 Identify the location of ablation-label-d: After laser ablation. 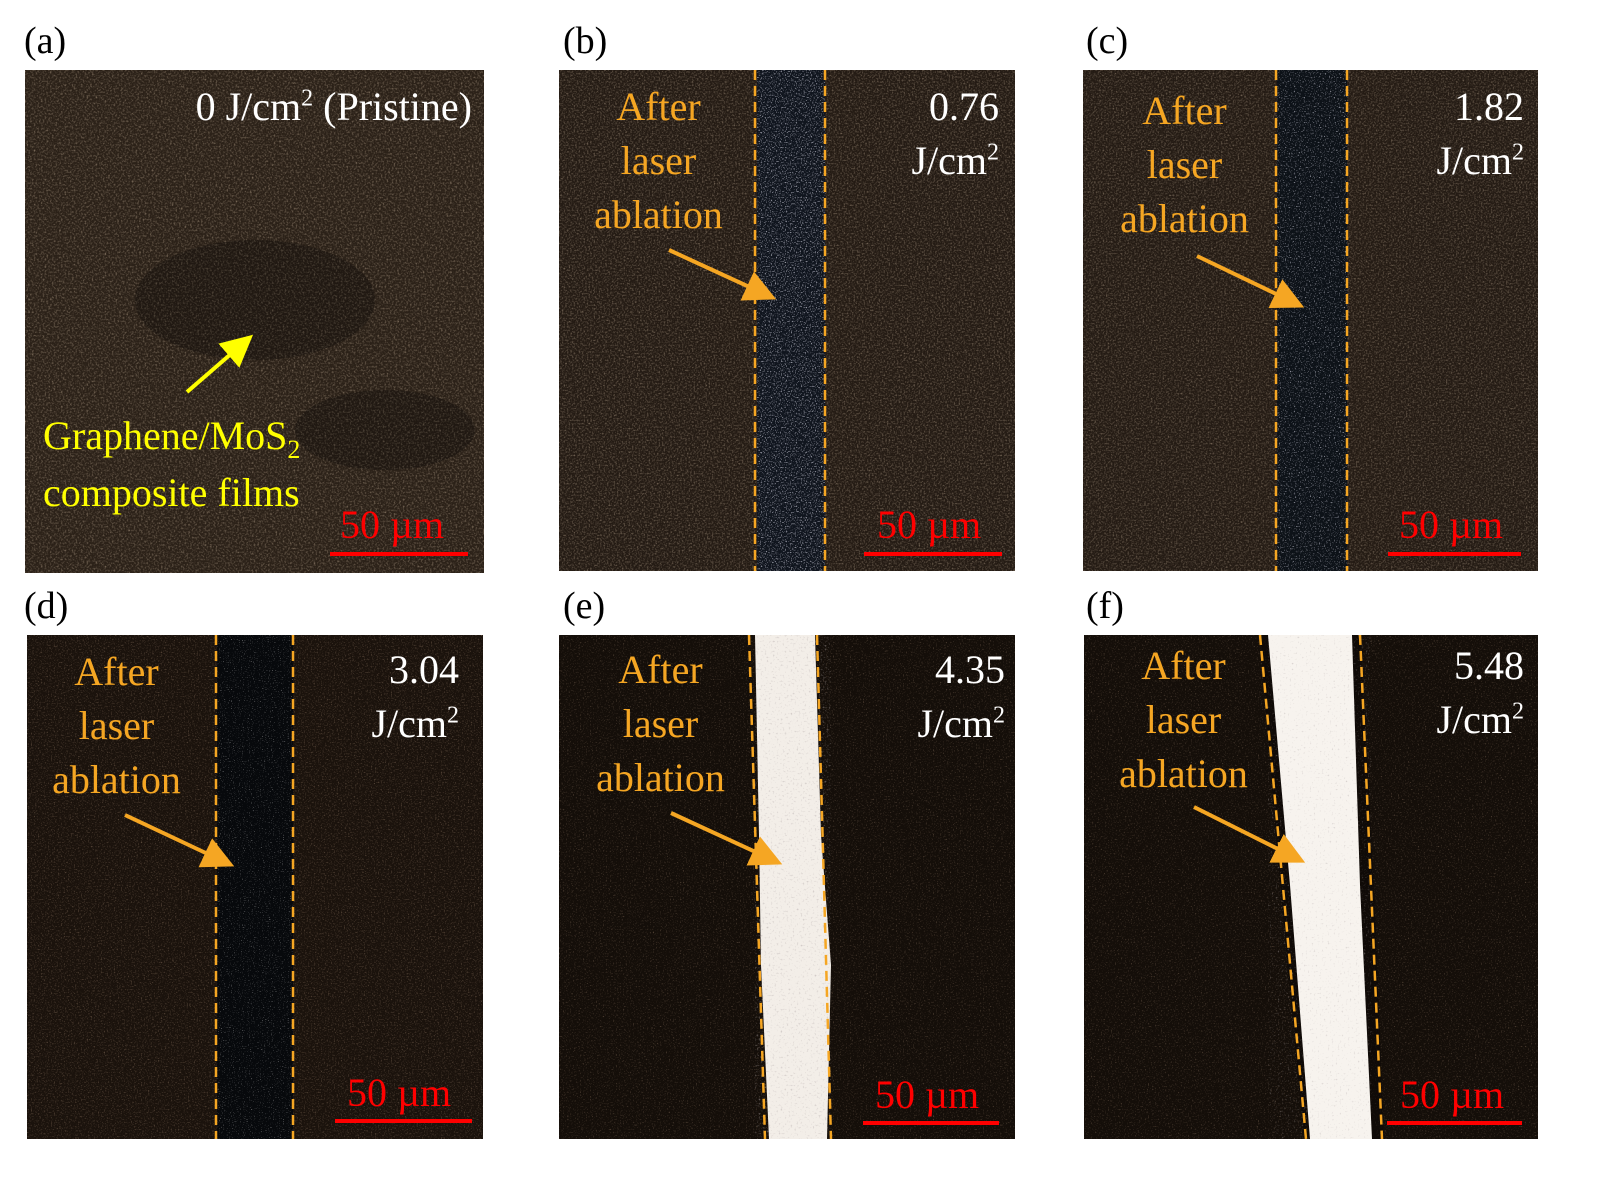
(116, 725).